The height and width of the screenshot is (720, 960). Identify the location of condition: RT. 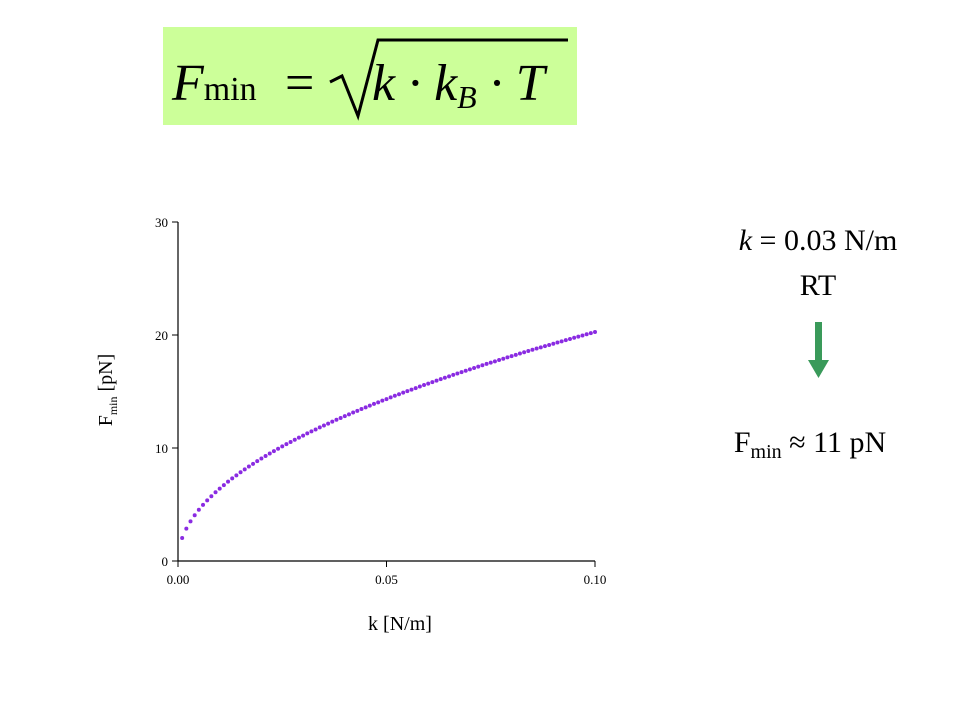
(818, 285).